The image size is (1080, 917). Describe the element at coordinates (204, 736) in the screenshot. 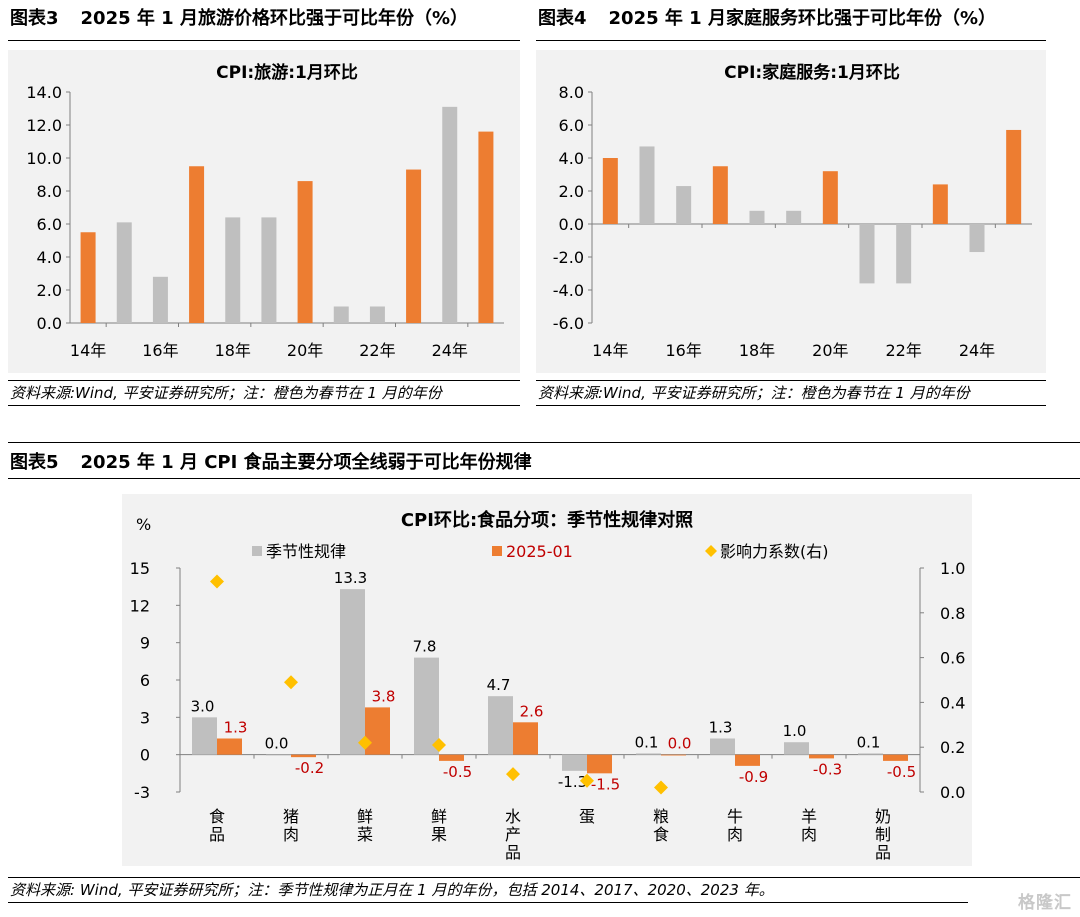

I see `fig5-bar-seasonal-食品` at that location.